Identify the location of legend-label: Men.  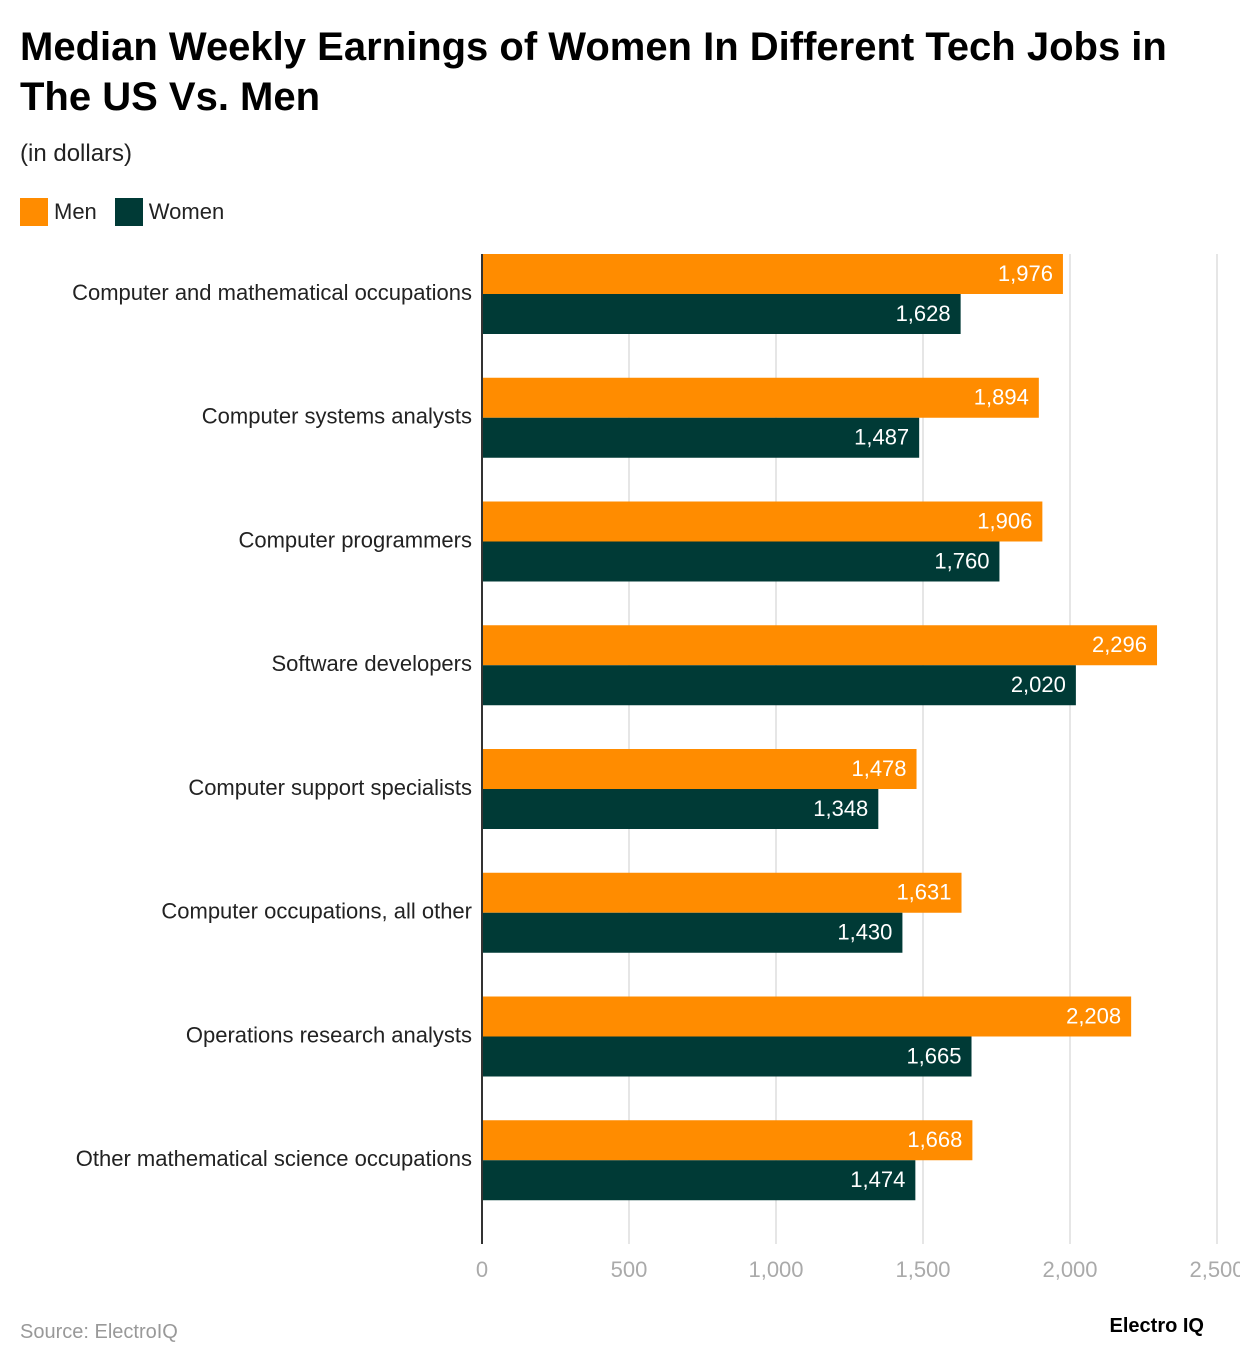
(75, 211).